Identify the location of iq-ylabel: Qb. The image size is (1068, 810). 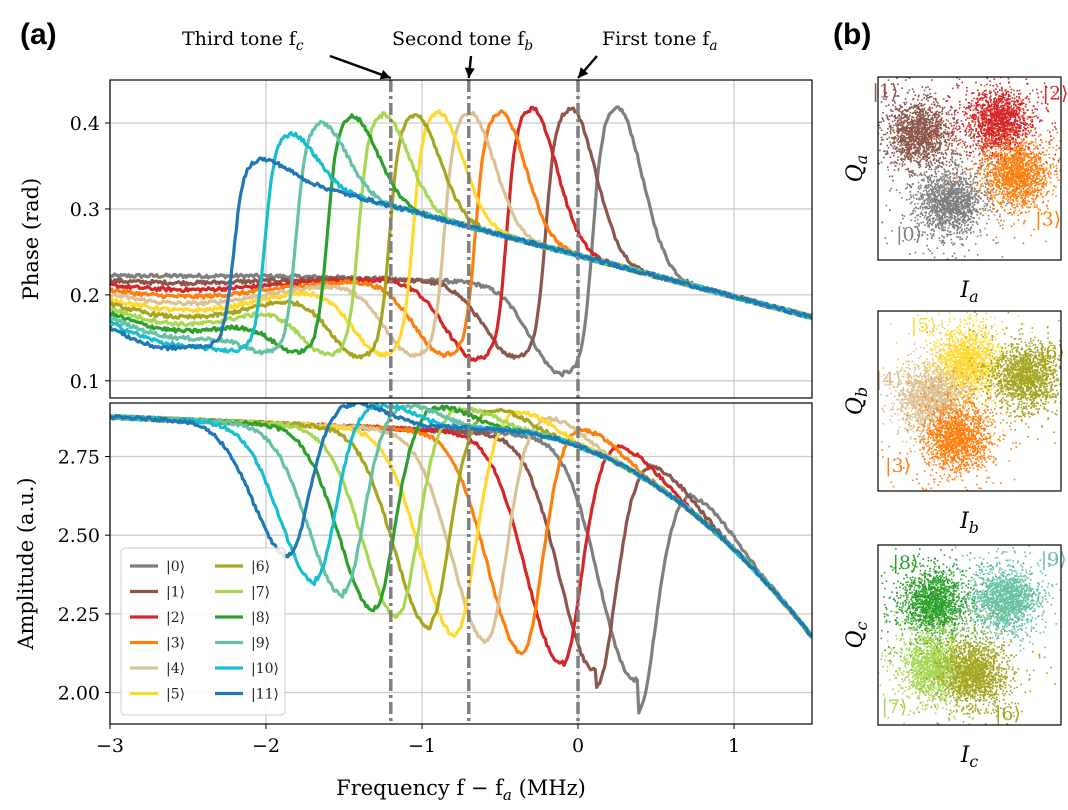
(857, 401).